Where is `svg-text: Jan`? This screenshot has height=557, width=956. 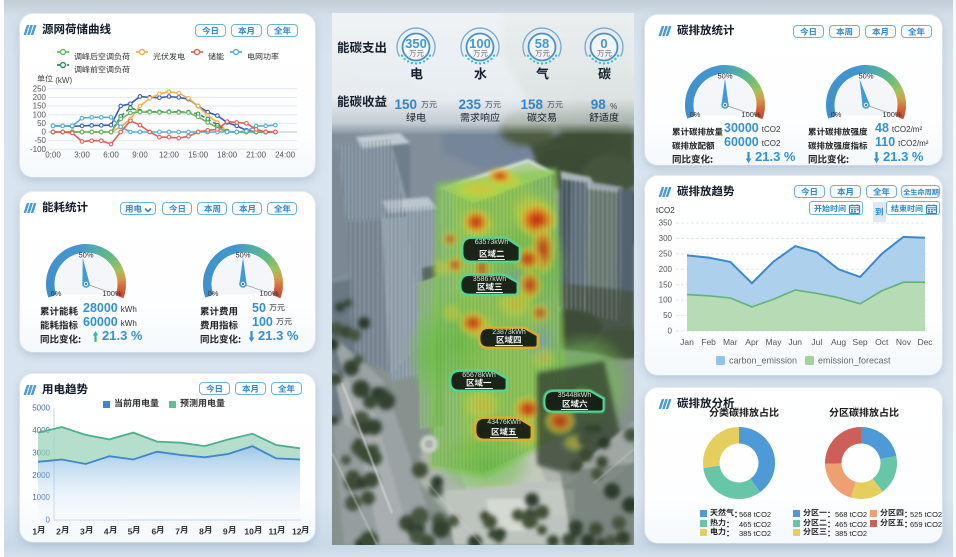
svg-text: Jan is located at coordinates (687, 342).